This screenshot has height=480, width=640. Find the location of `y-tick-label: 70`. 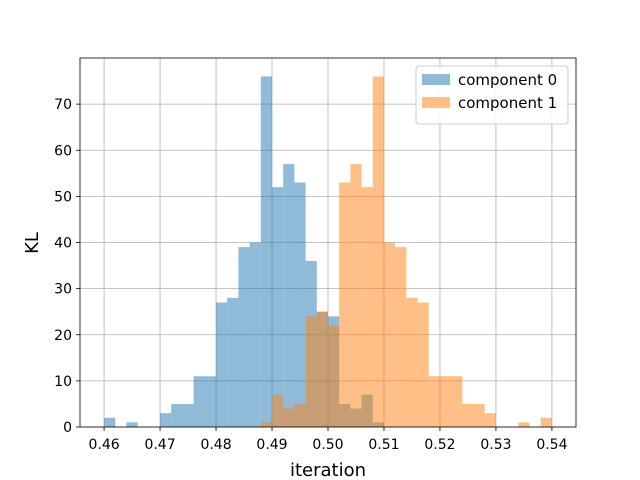

y-tick-label: 70 is located at coordinates (63, 105).